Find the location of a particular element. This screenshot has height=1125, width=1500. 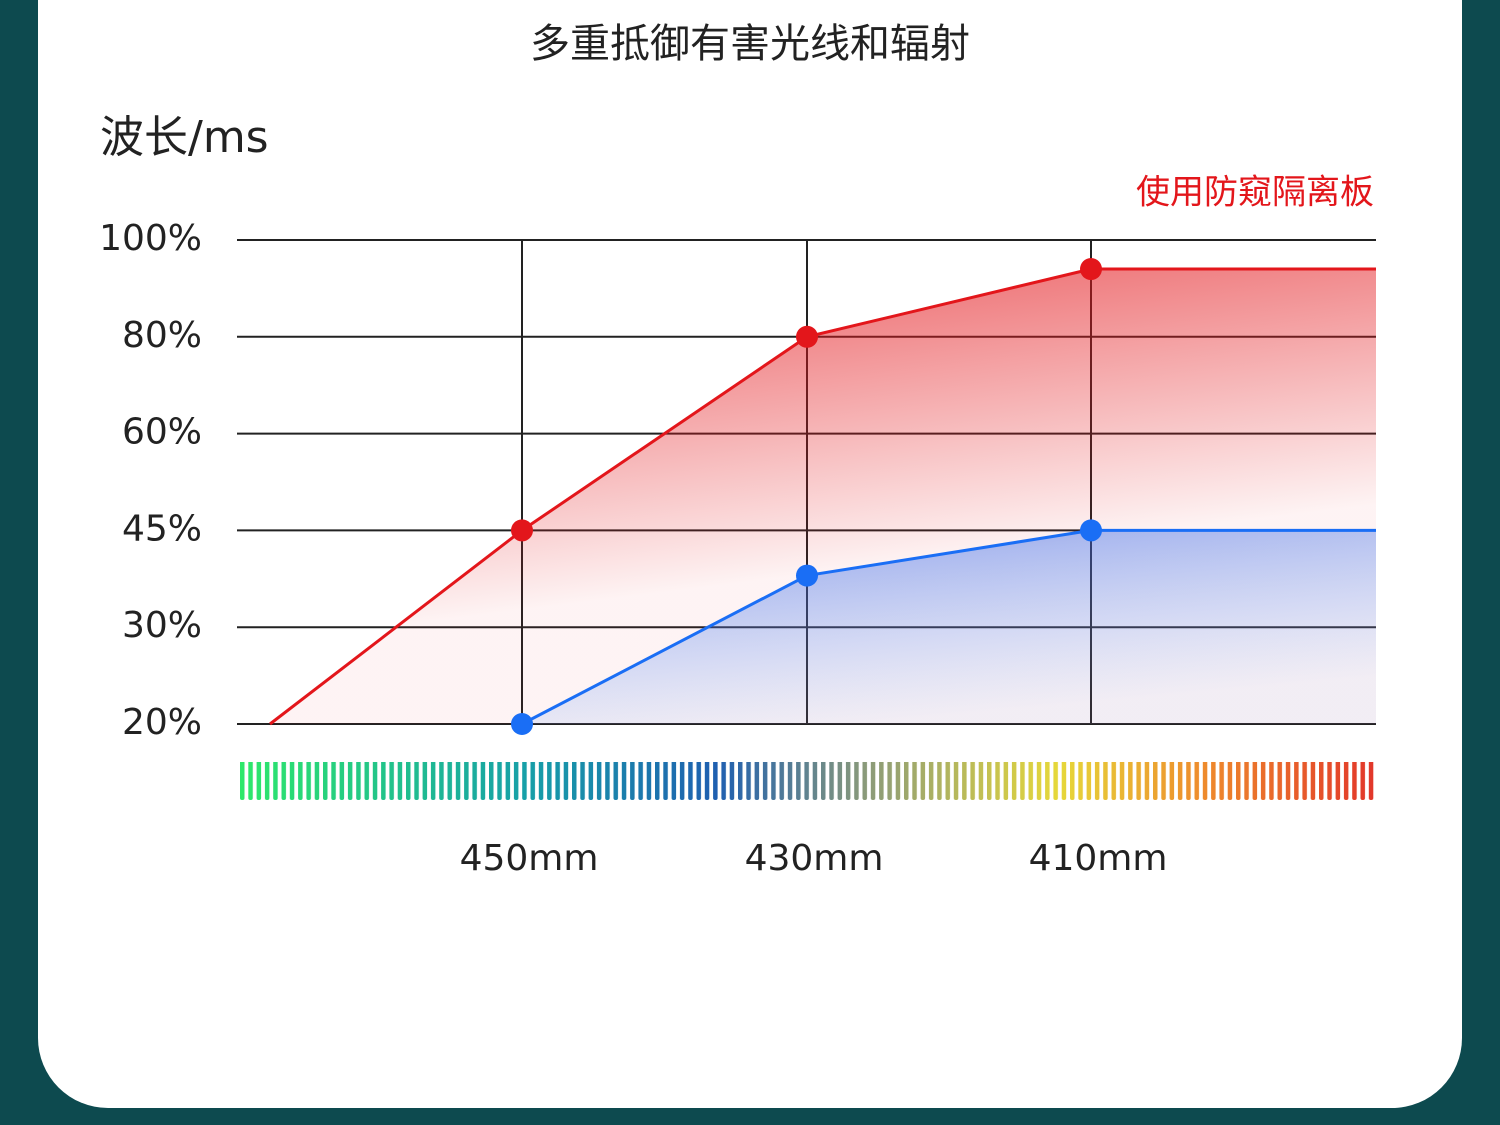

series-line is located at coordinates (948, 627).